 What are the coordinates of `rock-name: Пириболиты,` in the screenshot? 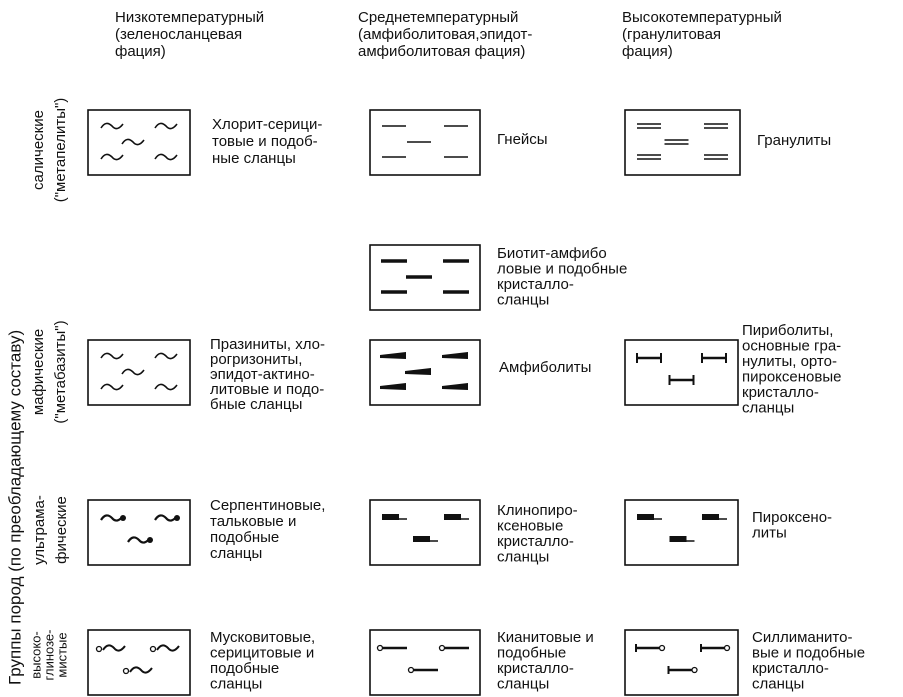 It's located at (787, 330).